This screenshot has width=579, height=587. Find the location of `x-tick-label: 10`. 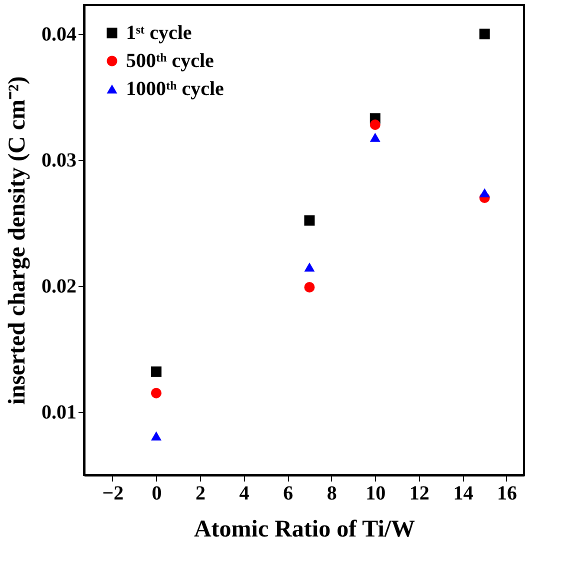

x-tick-label: 10 is located at coordinates (376, 493).